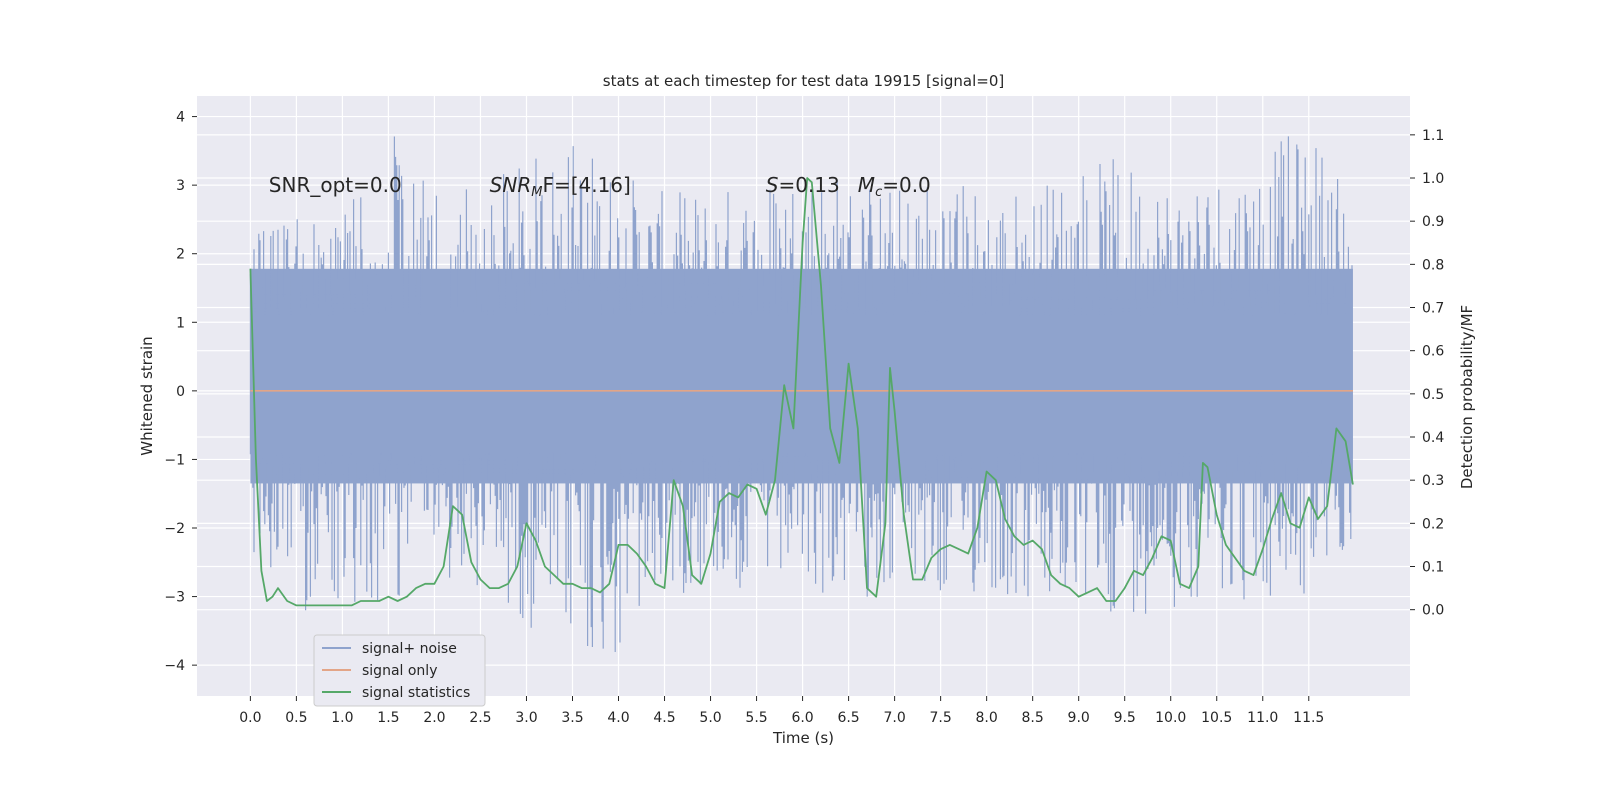 The height and width of the screenshot is (800, 1600). What do you see at coordinates (664, 718) in the screenshot?
I see `x-tick-label: 4.5` at bounding box center [664, 718].